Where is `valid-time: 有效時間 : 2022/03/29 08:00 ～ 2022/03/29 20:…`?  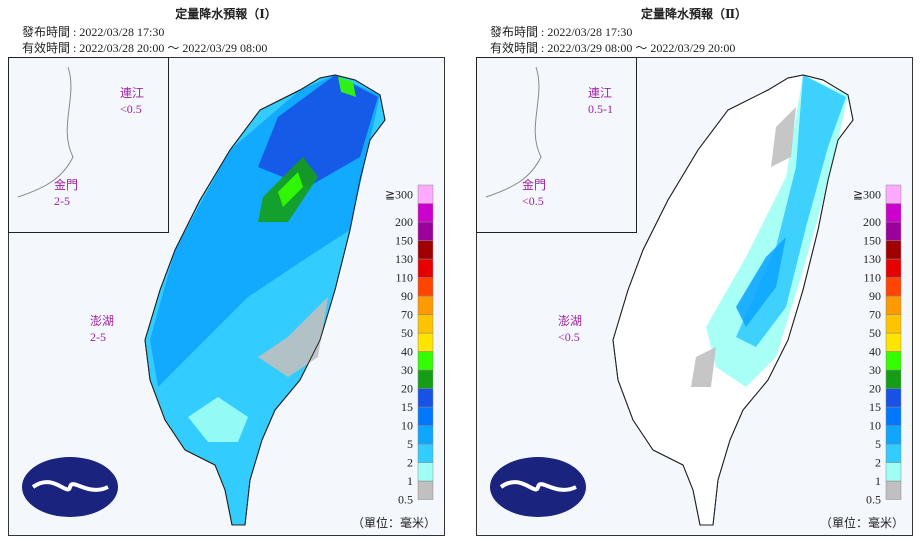
valid-time: 有效時間 : 2022/03/29 08:00 ～ 2022/03/29 20:… is located at coordinates (612, 47).